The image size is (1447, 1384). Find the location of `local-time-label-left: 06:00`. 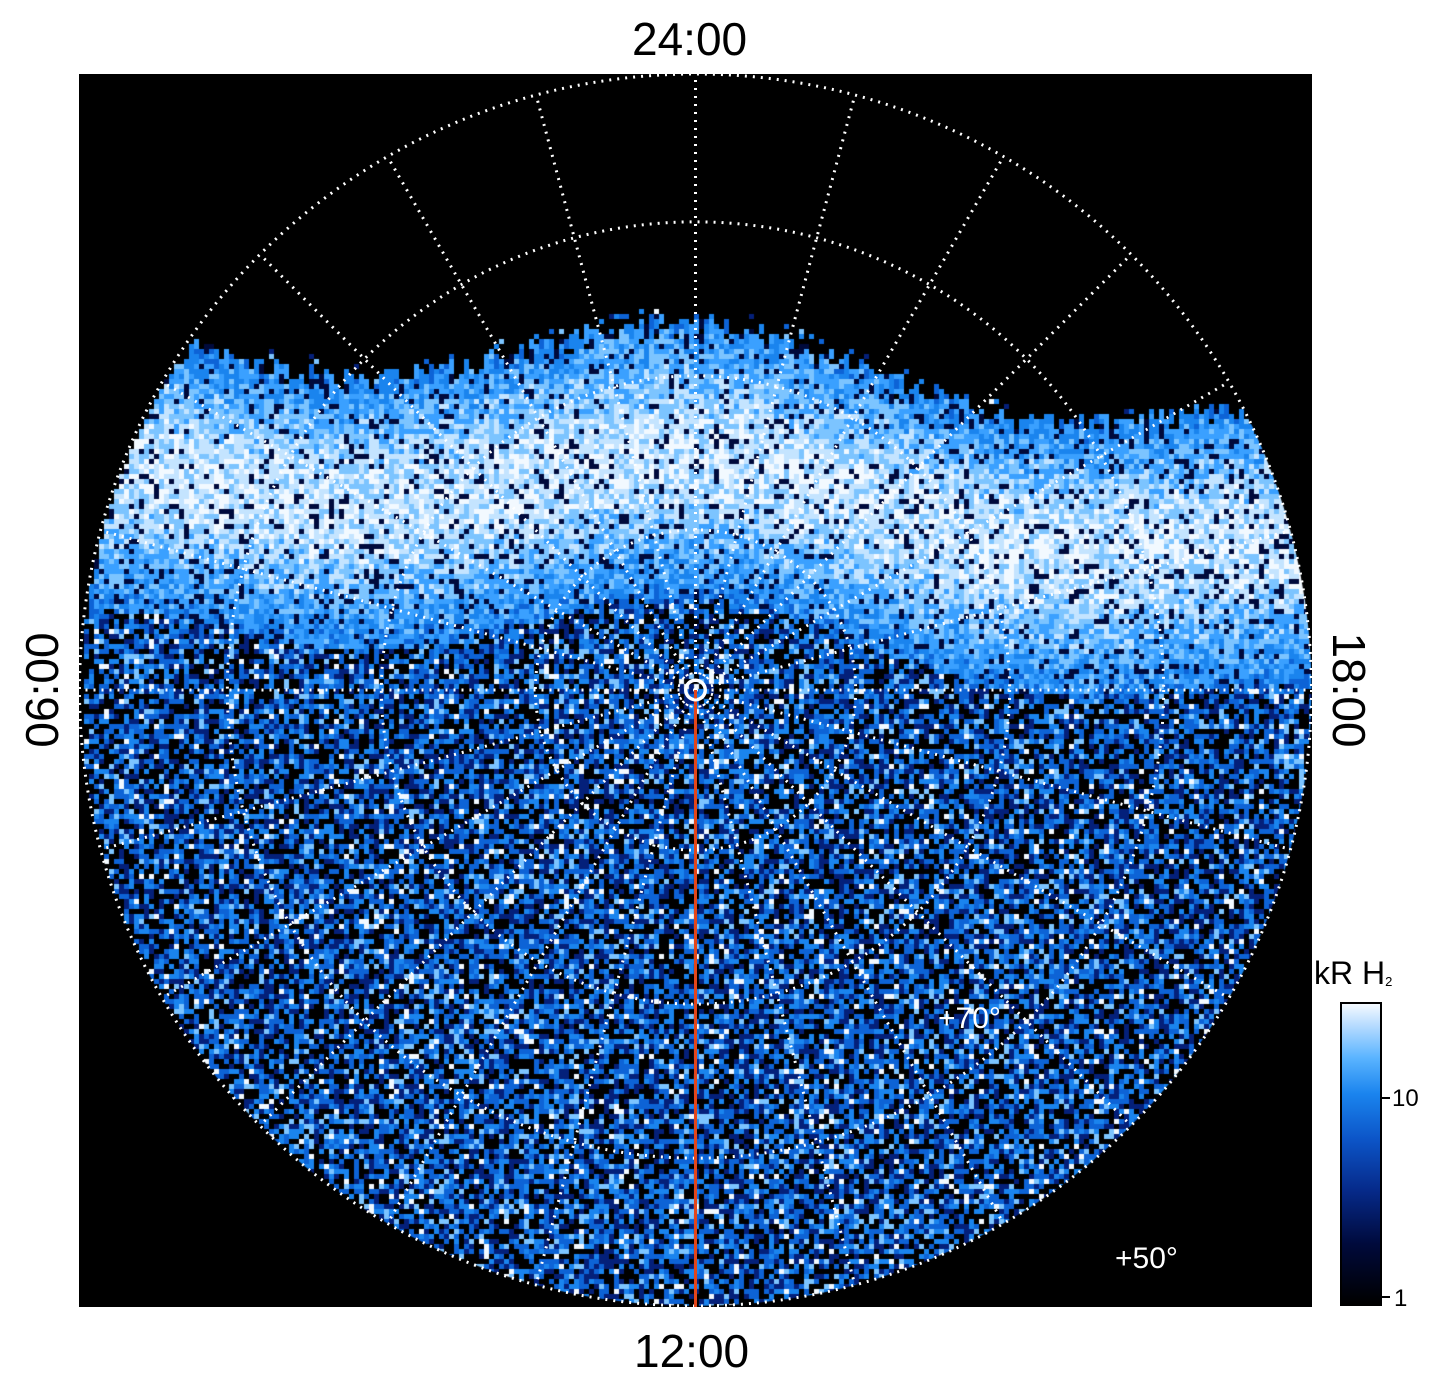

local-time-label-left: 06:00 is located at coordinates (42, 690).